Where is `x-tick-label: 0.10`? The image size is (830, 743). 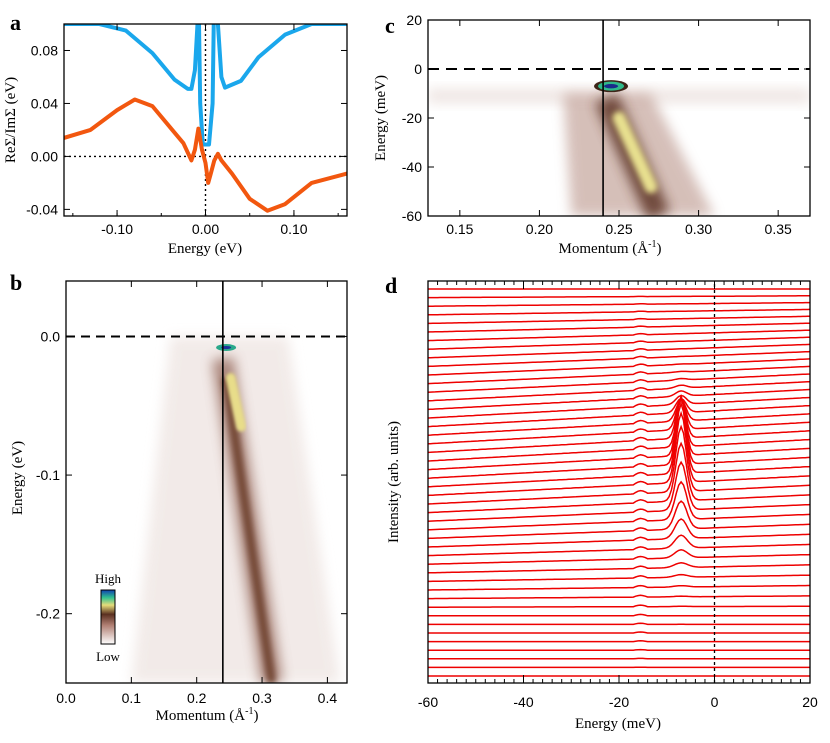 x-tick-label: 0.10 is located at coordinates (293, 229).